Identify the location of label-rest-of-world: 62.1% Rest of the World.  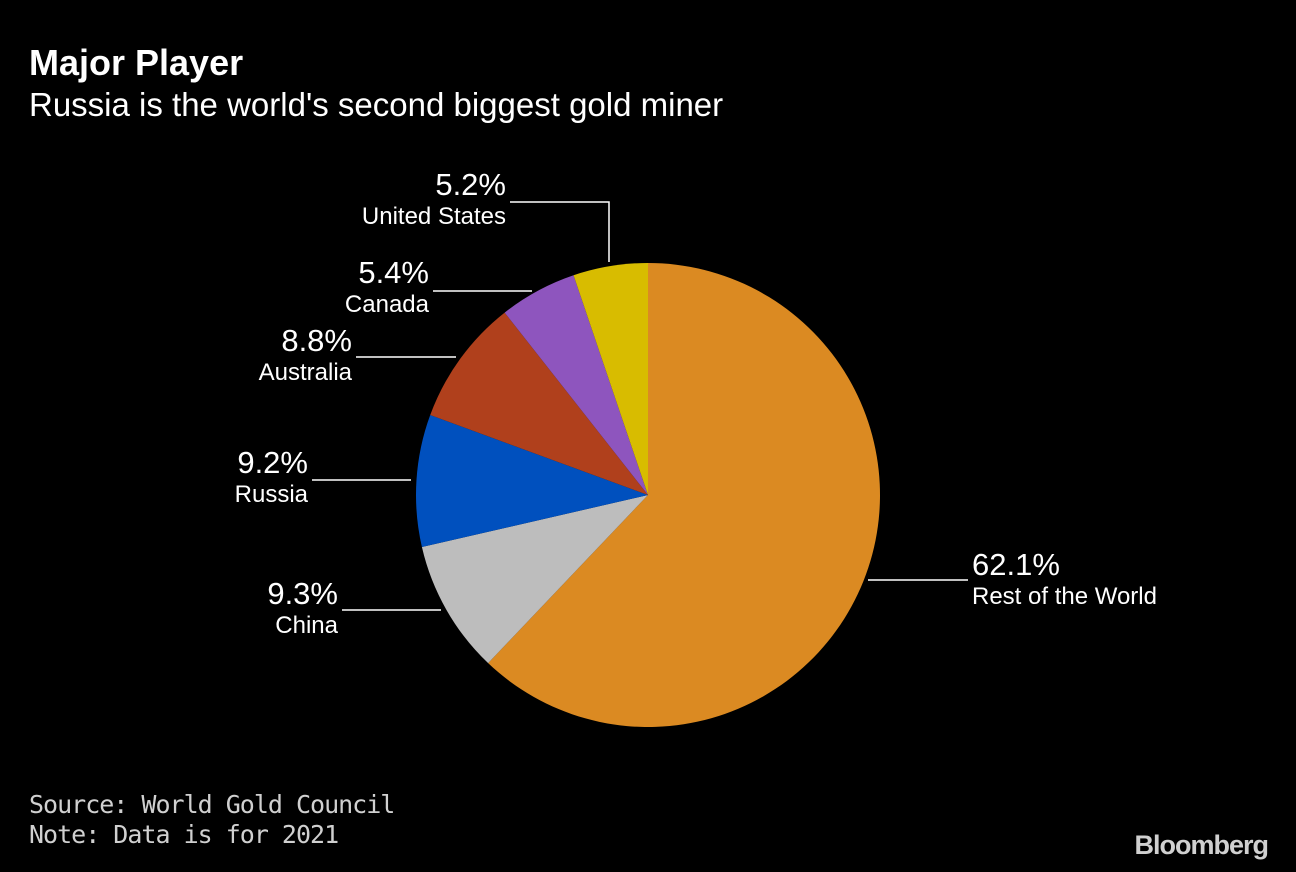
(1064, 580).